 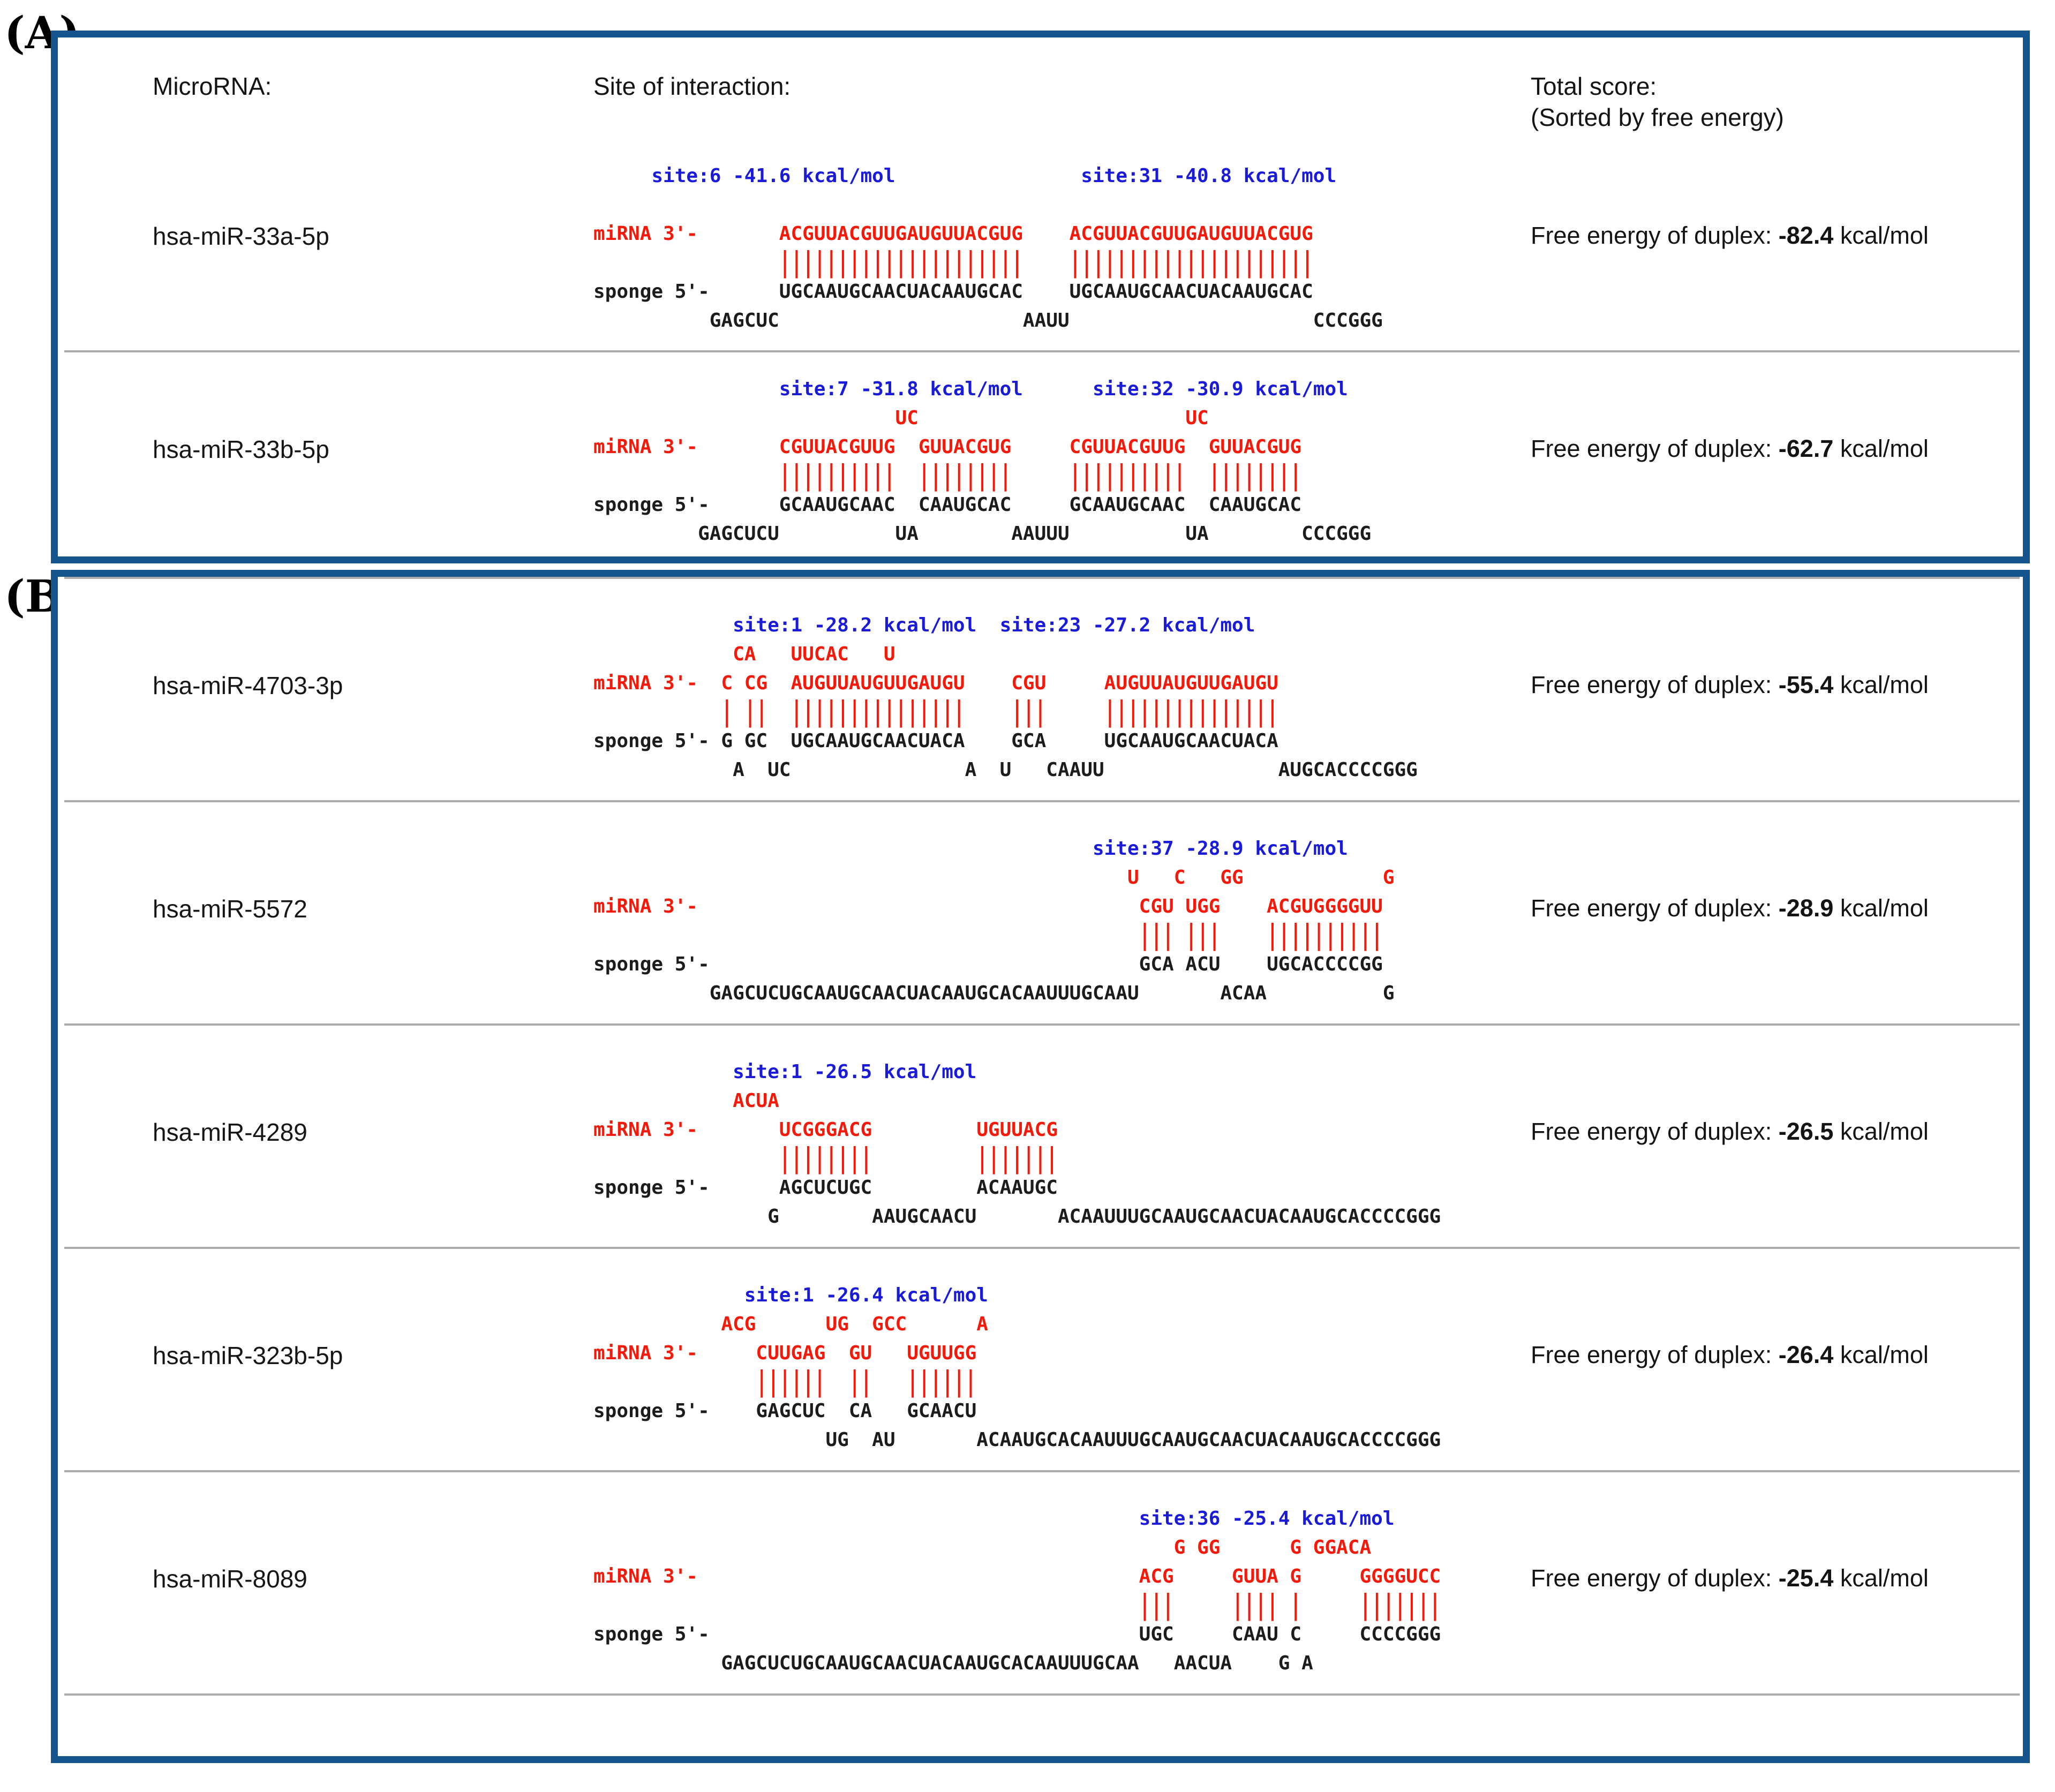 What do you see at coordinates (686, 1101) in the screenshot?
I see `alignment-line-bulge: ACUA` at bounding box center [686, 1101].